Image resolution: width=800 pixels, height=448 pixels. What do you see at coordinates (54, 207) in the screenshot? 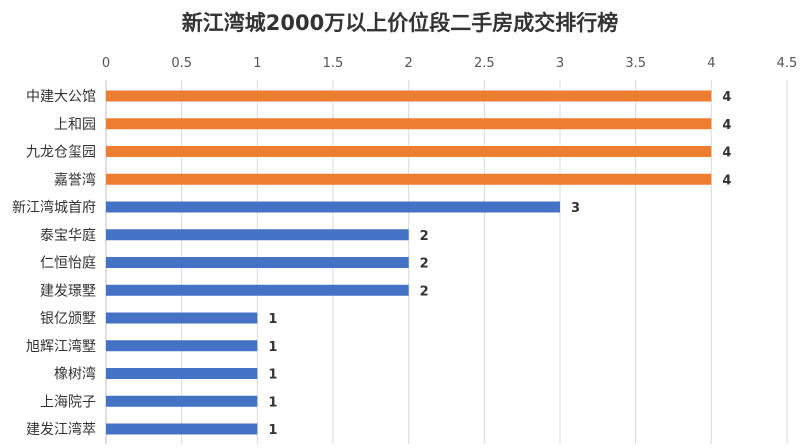
I see `category-label: 新江湾城首府` at bounding box center [54, 207].